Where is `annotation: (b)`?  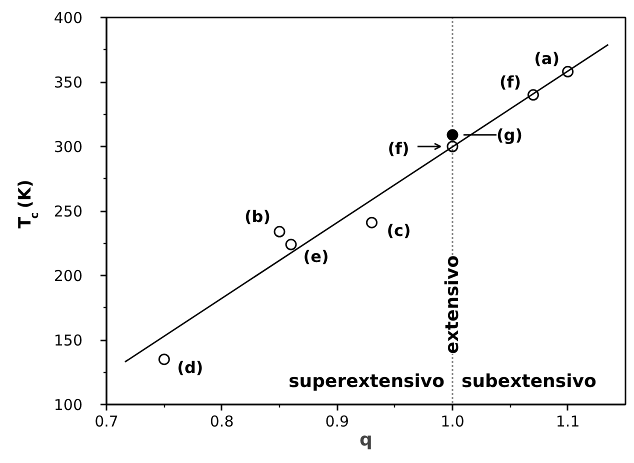
annotation: (b) is located at coordinates (257, 216).